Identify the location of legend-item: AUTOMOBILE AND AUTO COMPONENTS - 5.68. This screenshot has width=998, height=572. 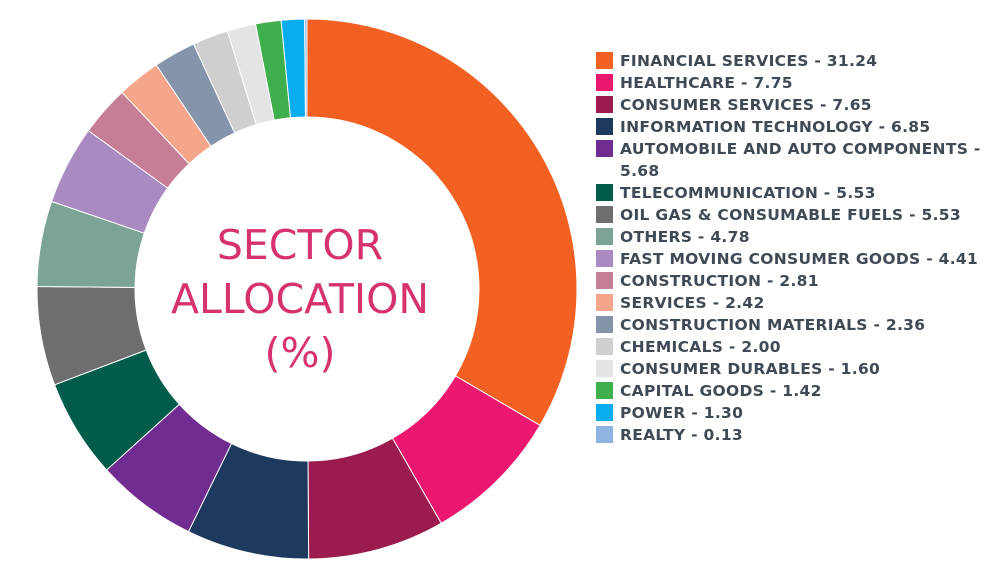
(796, 160).